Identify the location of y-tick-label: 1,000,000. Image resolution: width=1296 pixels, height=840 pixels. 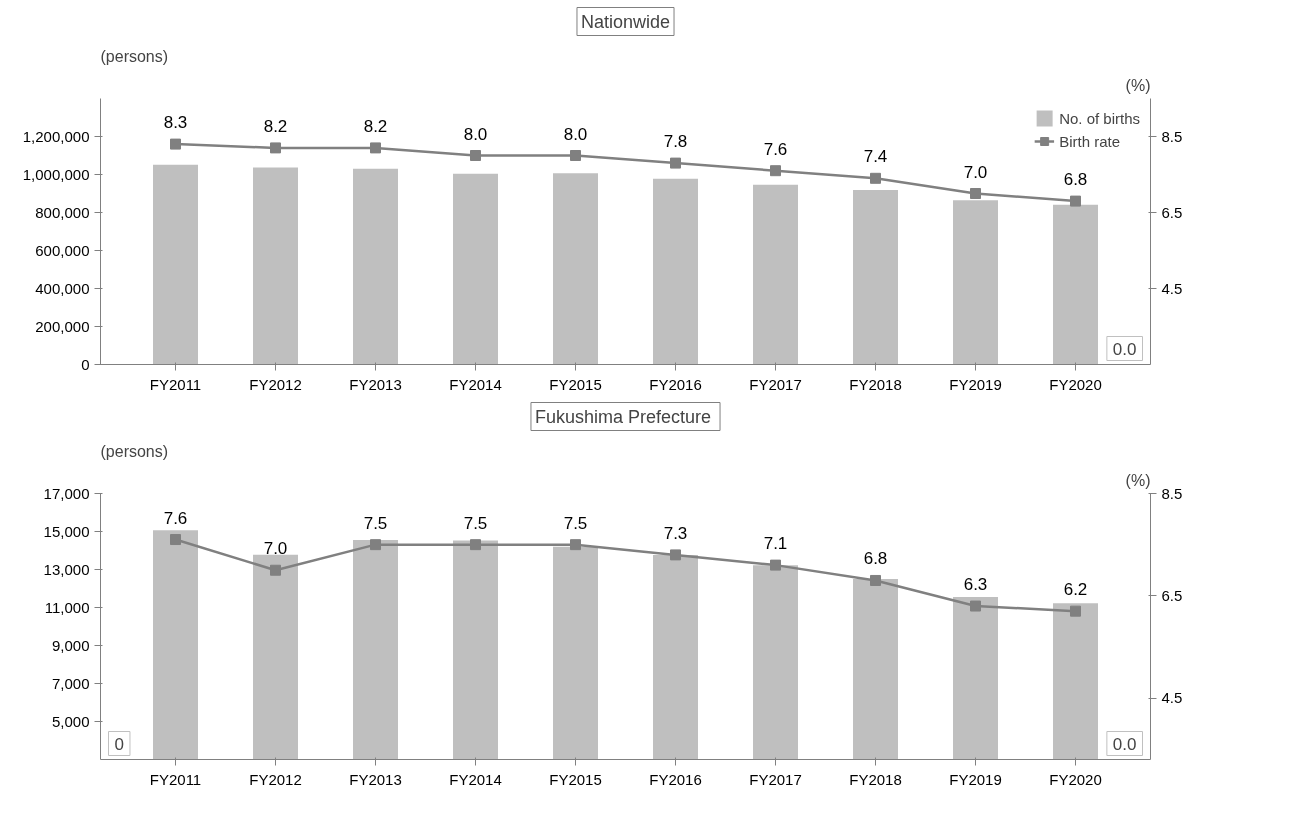
(56, 174).